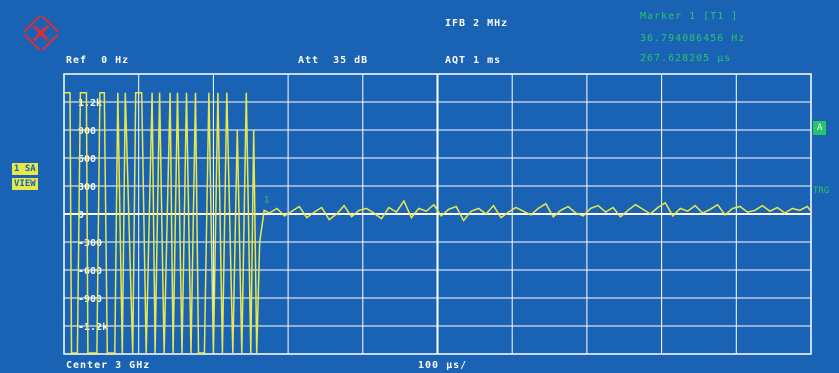 The width and height of the screenshot is (839, 373). What do you see at coordinates (90, 103) in the screenshot?
I see `y-tick-label: 1.2k` at bounding box center [90, 103].